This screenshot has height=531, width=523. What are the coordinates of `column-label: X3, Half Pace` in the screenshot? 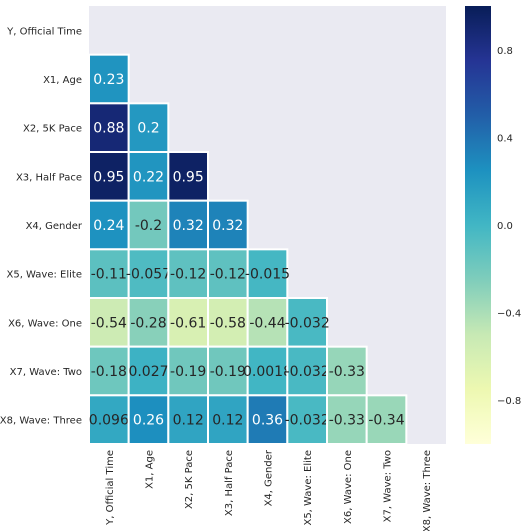 It's located at (229, 483).